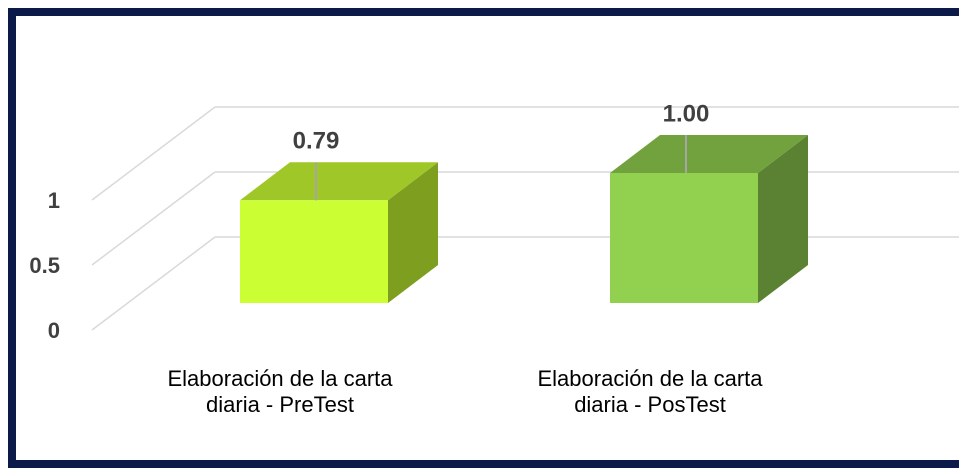 Image resolution: width=959 pixels, height=476 pixels. Describe the element at coordinates (686, 113) in the screenshot. I see `value-label: 1.00` at that location.